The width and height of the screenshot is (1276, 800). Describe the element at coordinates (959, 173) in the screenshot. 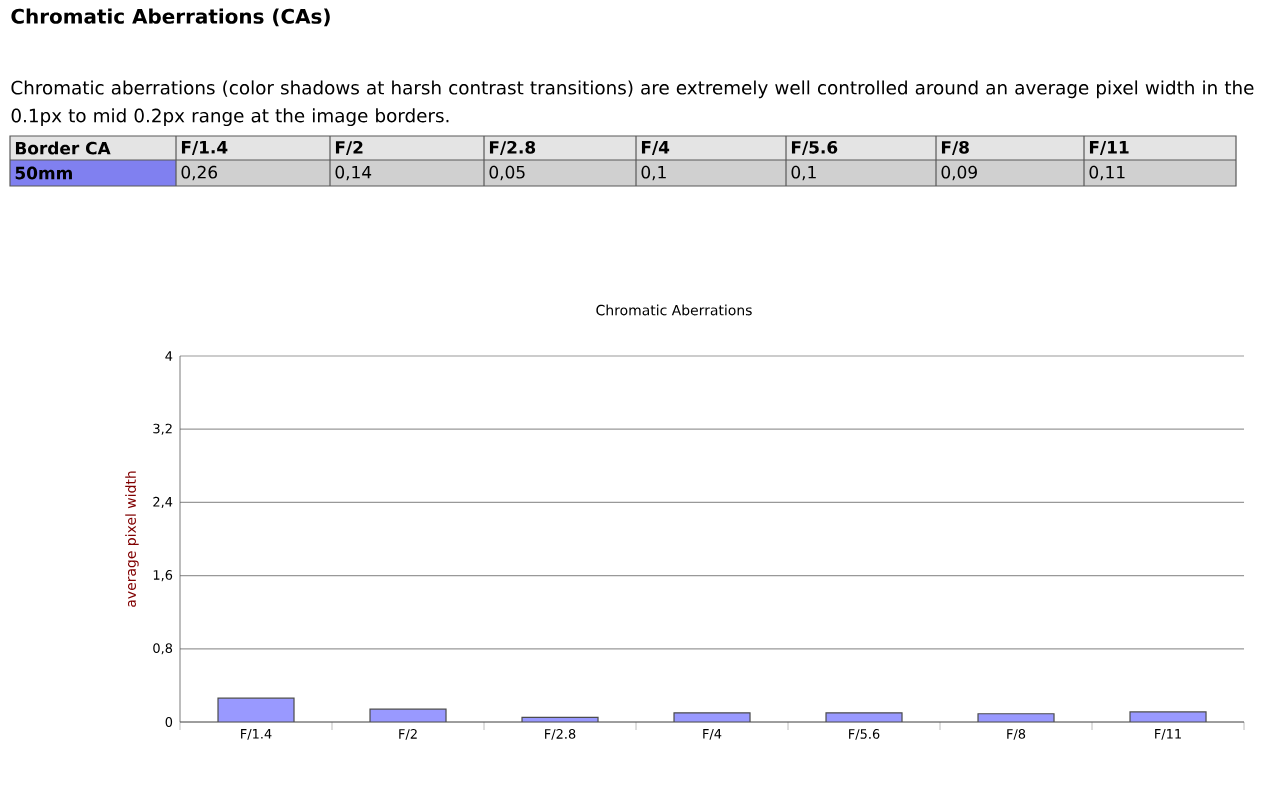

I see `data-label: 0,09` at that location.